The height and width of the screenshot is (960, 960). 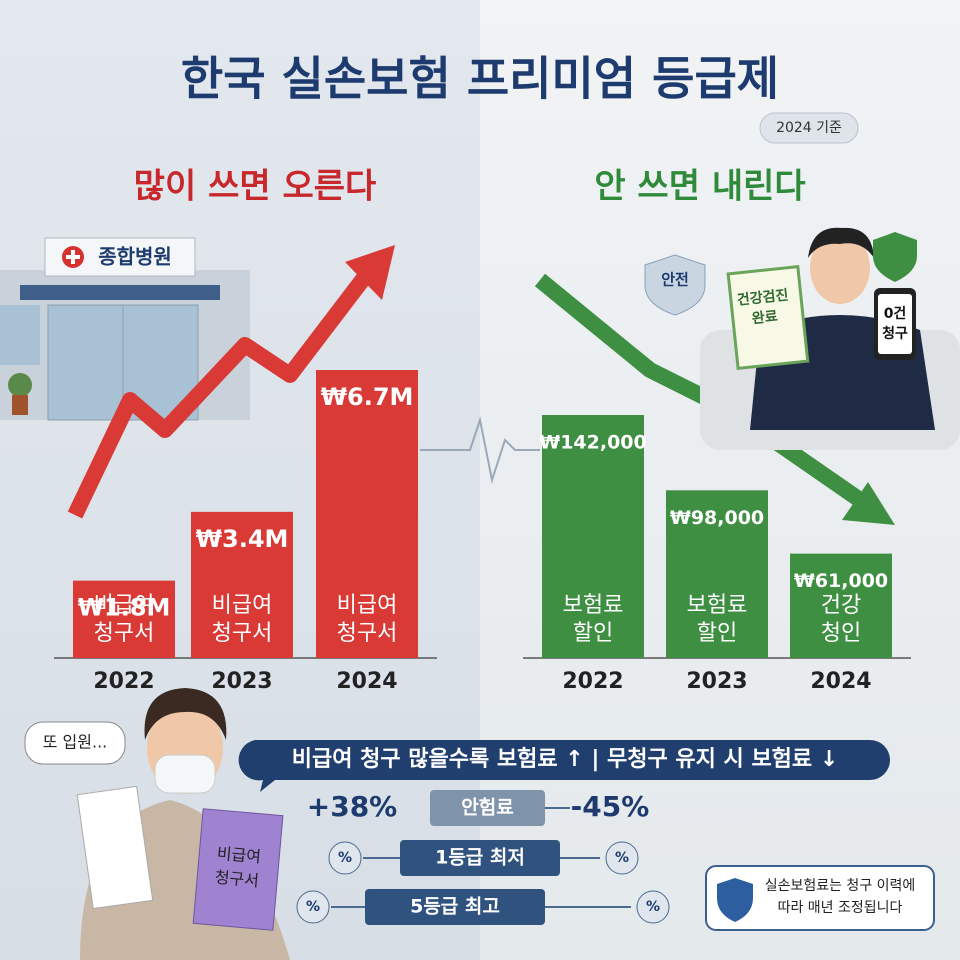 I want to click on bar-label: 청인, so click(x=841, y=633).